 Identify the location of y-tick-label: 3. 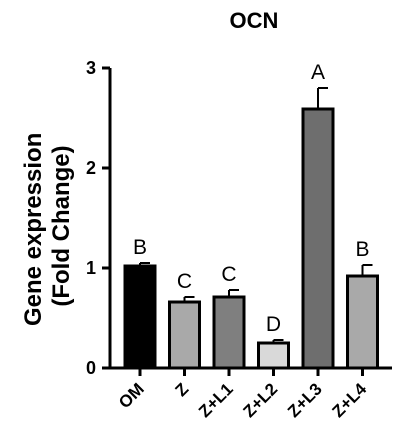
(91, 68).